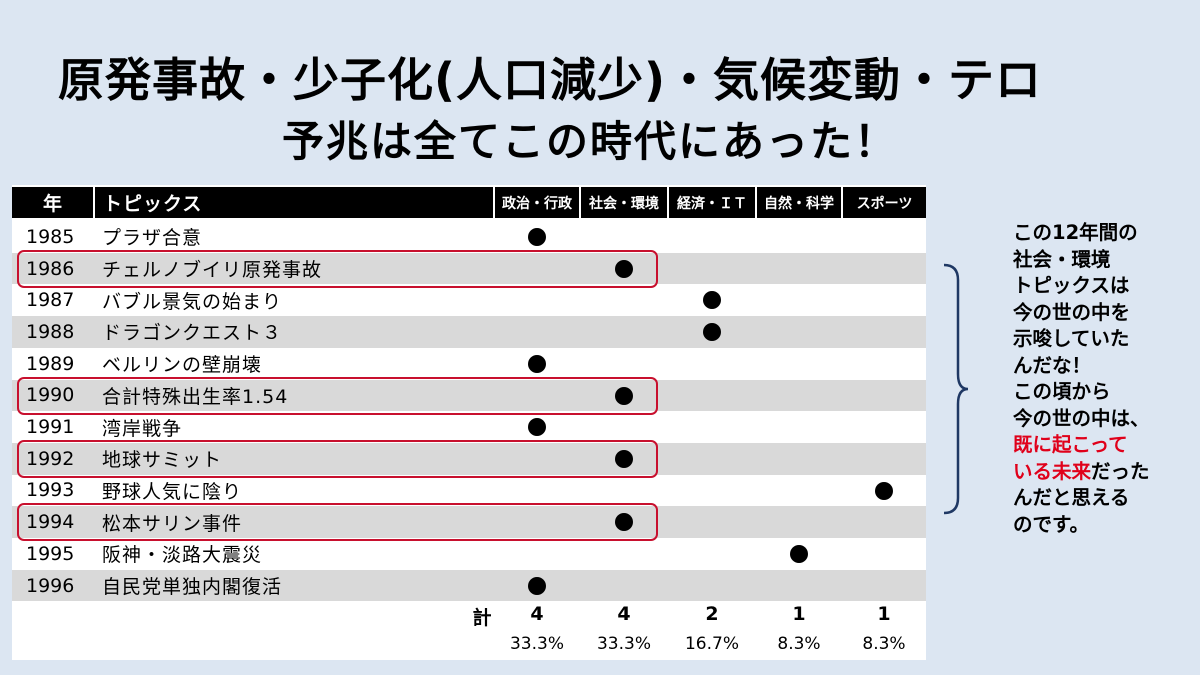  What do you see at coordinates (1062, 391) in the screenshot?
I see `side-note-line: この頃から` at bounding box center [1062, 391].